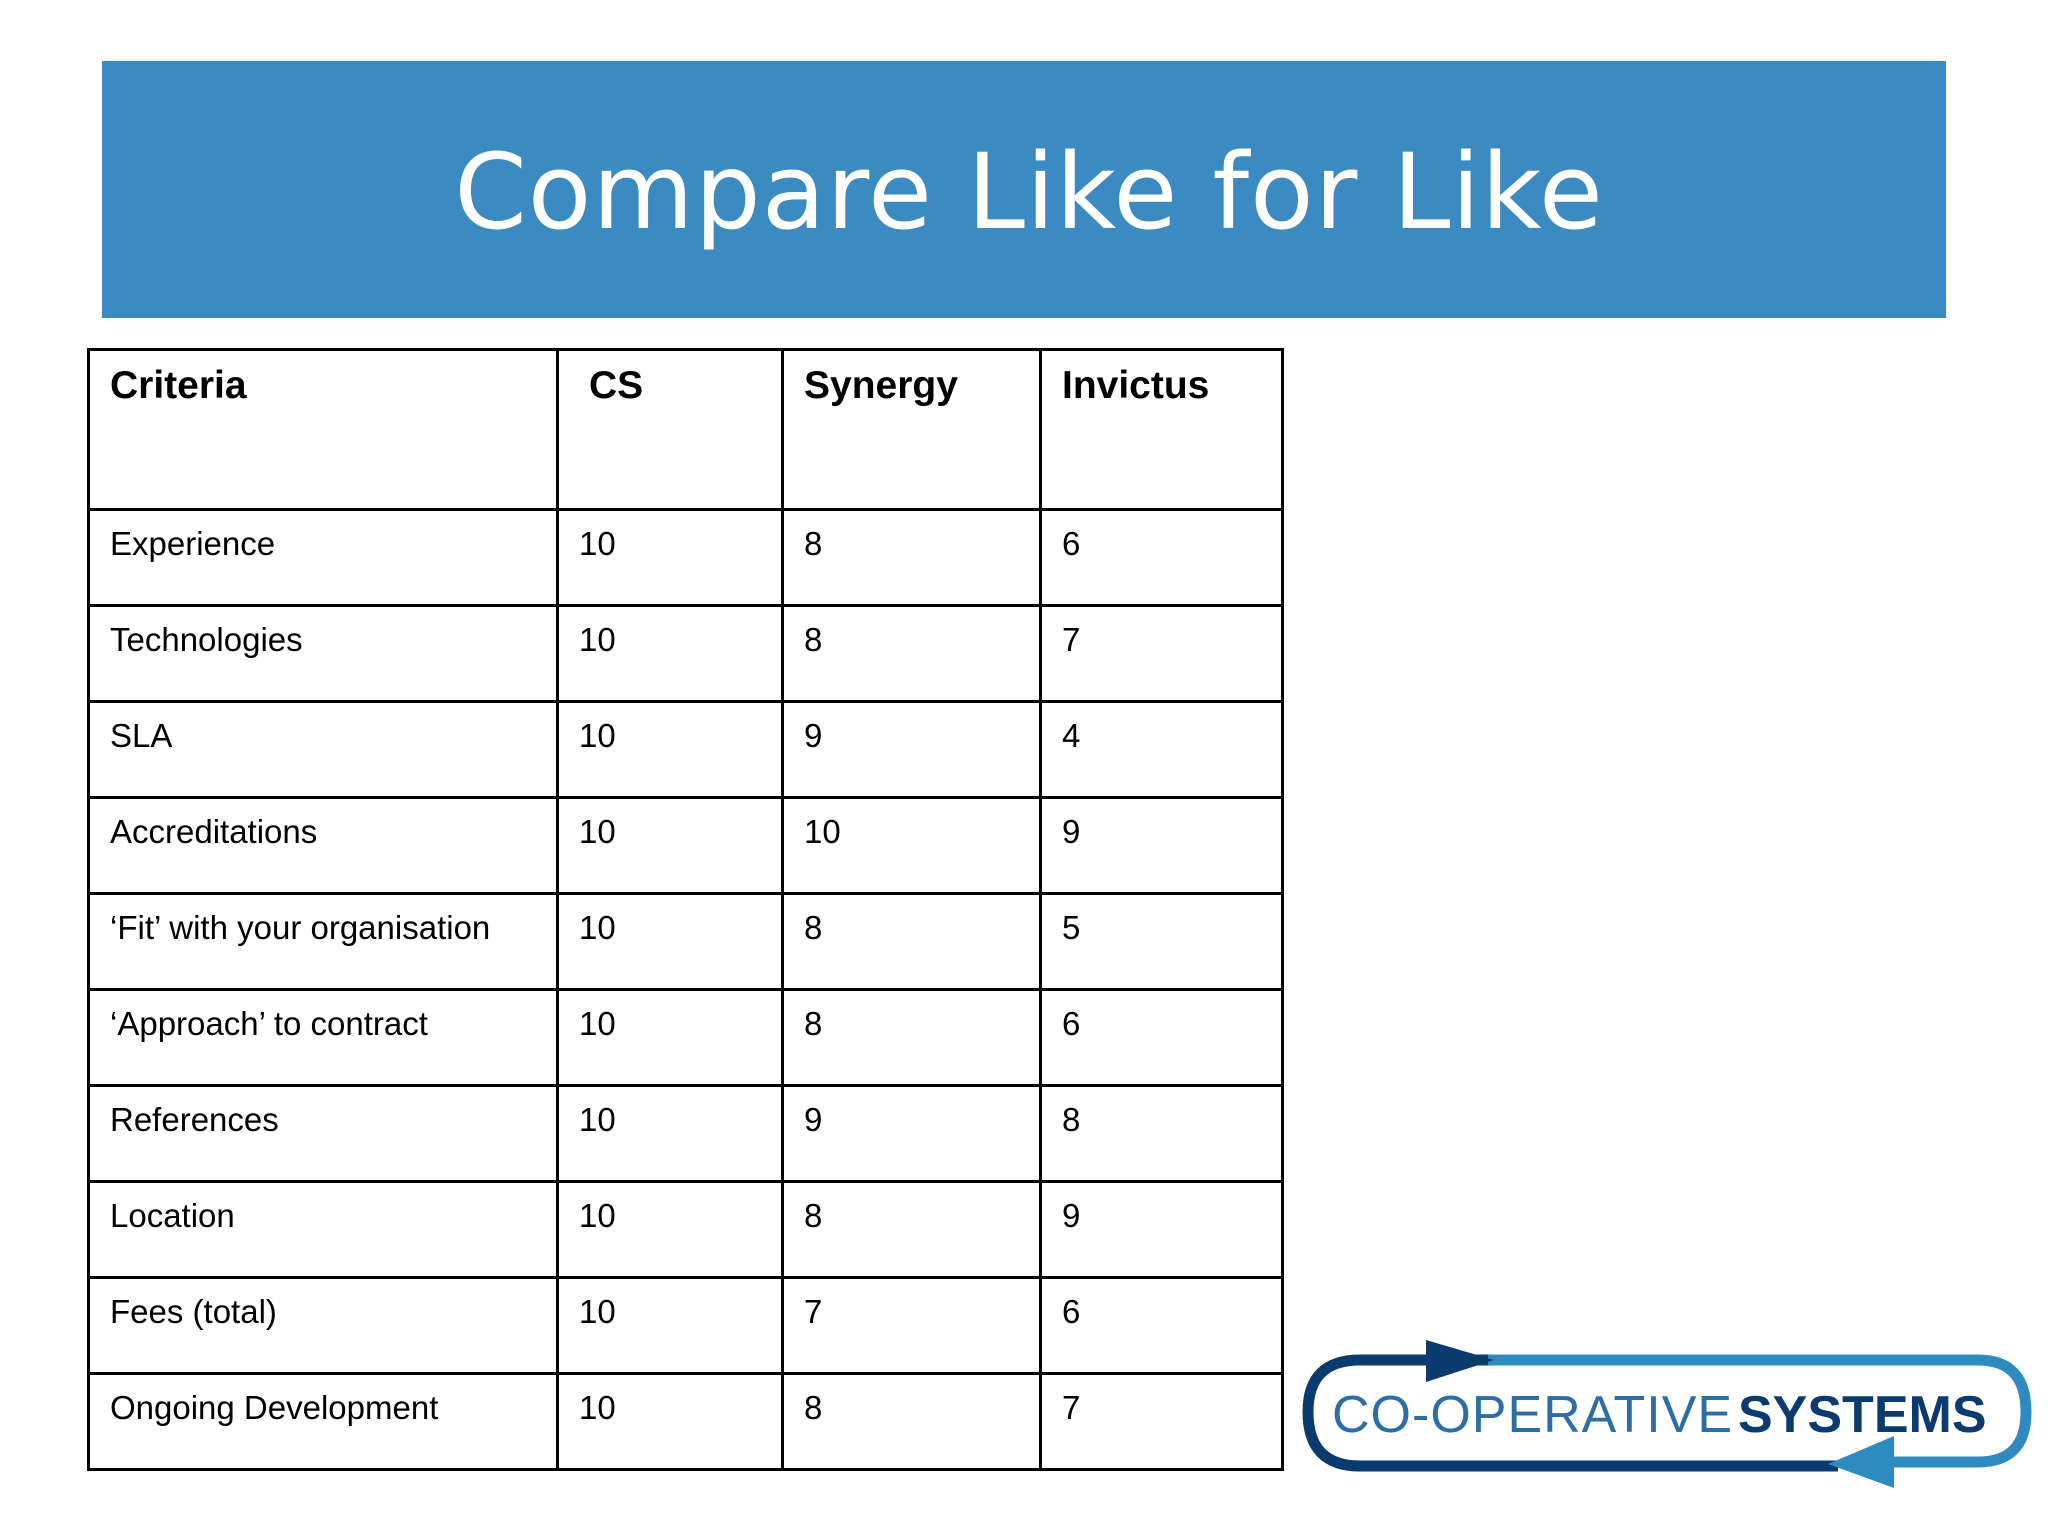 This screenshot has width=2048, height=1536. Describe the element at coordinates (323, 557) in the screenshot. I see `criteria-cell: Experience` at that location.